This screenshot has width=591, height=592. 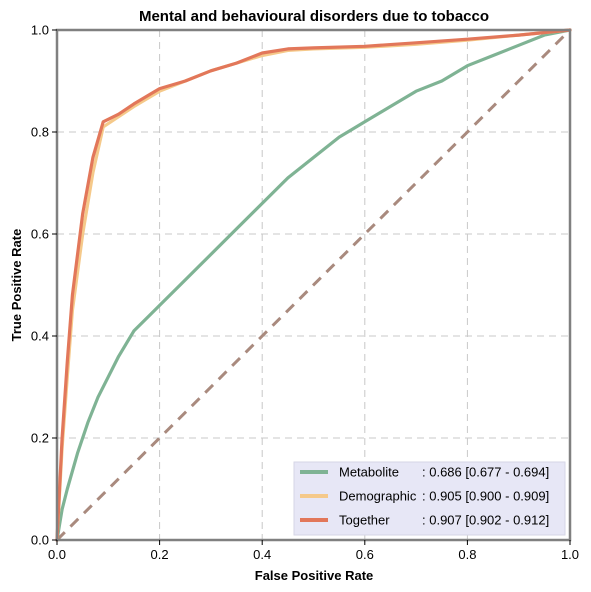 What do you see at coordinates (40, 540) in the screenshot?
I see `y-tick-label: 0.0` at bounding box center [40, 540].